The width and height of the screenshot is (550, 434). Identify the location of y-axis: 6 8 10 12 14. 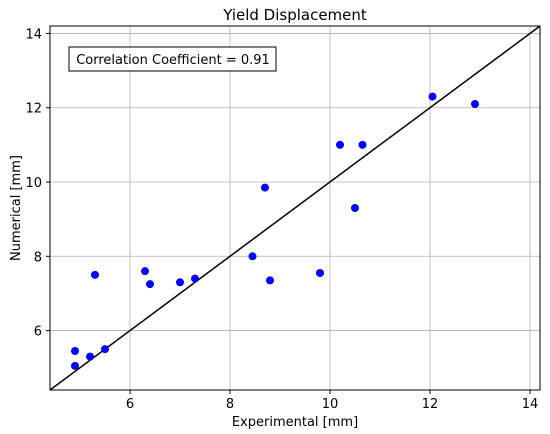
(37, 183).